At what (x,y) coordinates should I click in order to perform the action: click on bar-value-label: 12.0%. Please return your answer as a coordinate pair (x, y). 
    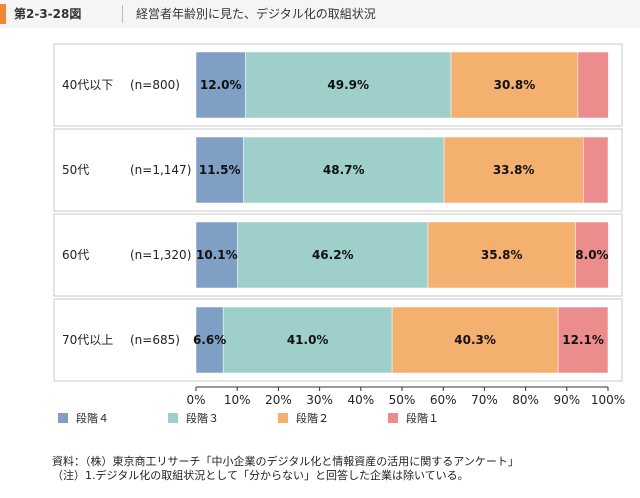
    Looking at the image, I should click on (221, 85).